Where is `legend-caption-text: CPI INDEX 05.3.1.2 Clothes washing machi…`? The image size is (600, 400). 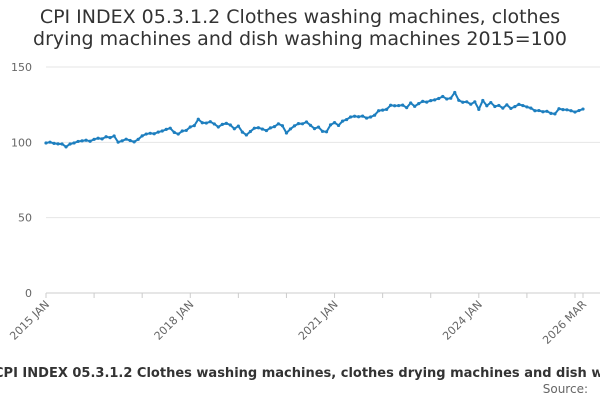 legend-caption-text: CPI INDEX 05.3.1.2 Clothes washing machi… is located at coordinates (300, 373).